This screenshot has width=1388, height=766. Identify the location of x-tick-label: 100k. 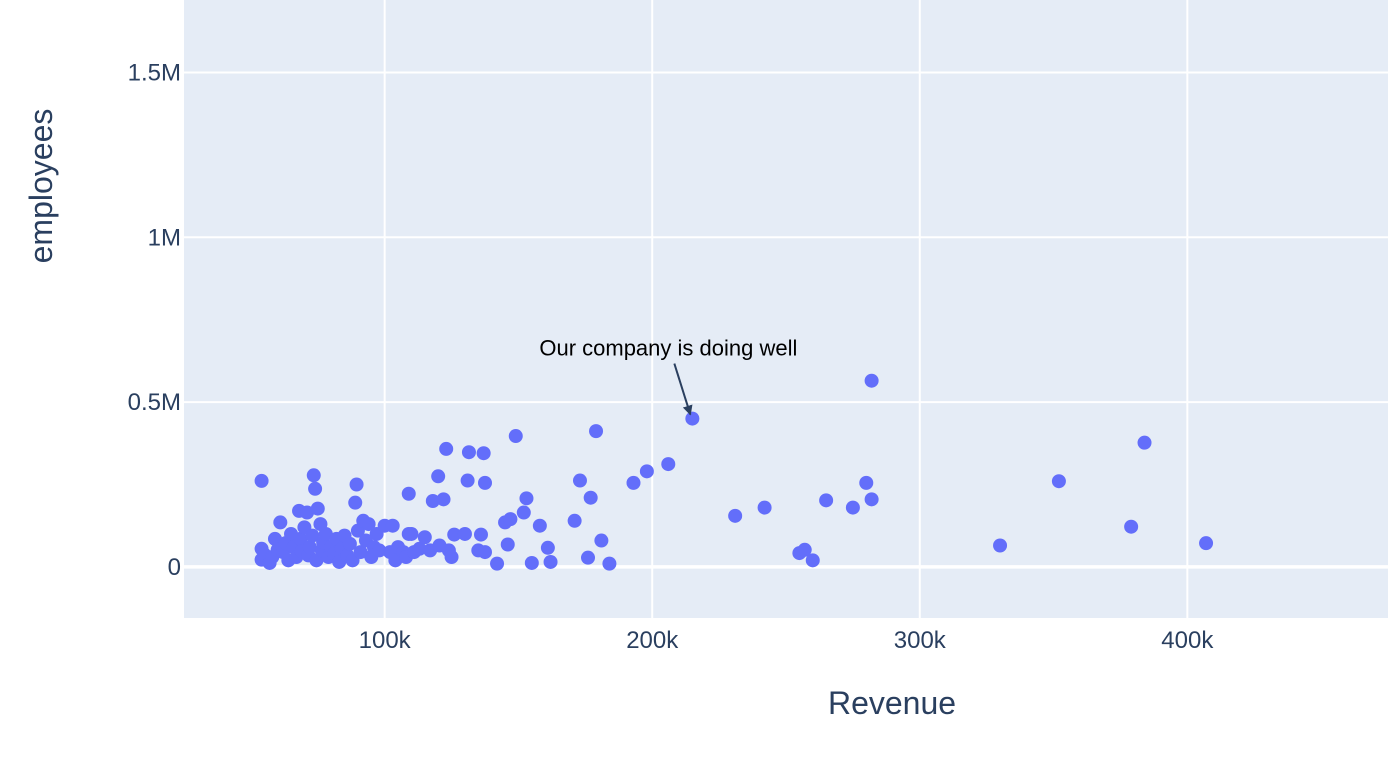
(385, 640).